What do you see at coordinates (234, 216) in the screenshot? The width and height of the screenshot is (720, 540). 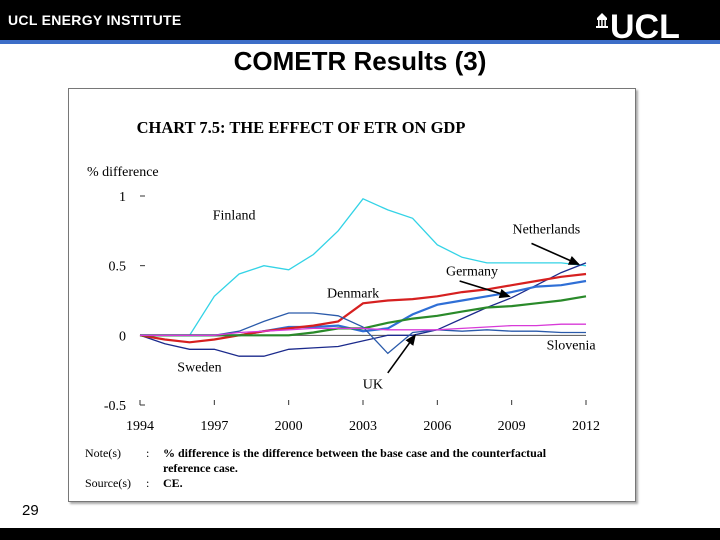 I see `series-label-finland: Finland` at bounding box center [234, 216].